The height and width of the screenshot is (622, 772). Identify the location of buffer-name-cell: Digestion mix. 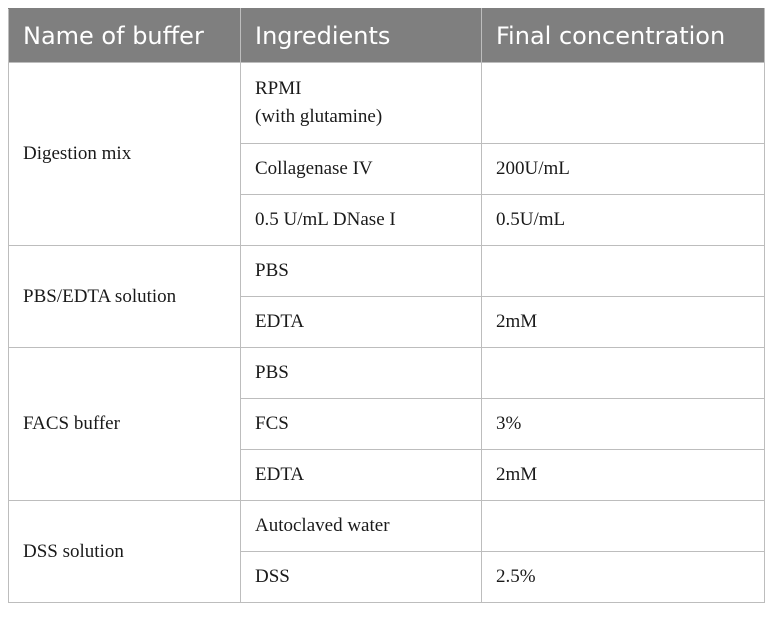
(124, 154).